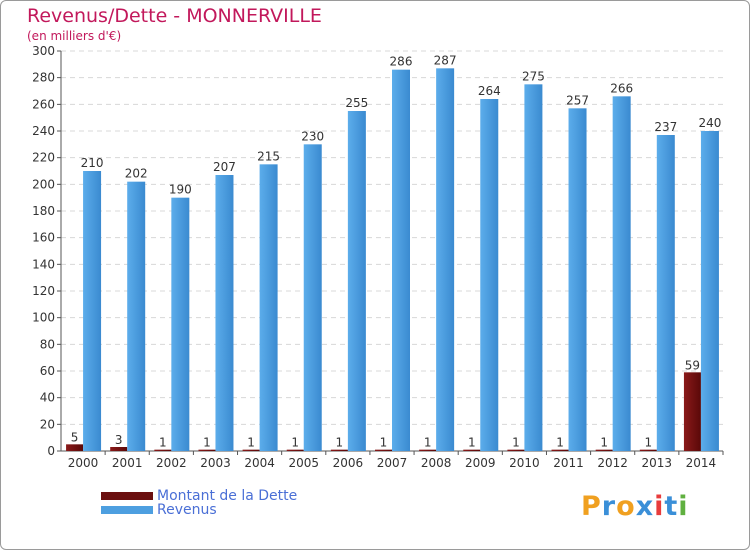 This screenshot has width=750, height=550. What do you see at coordinates (472, 443) in the screenshot?
I see `data-label-dette-2009: 1` at bounding box center [472, 443].